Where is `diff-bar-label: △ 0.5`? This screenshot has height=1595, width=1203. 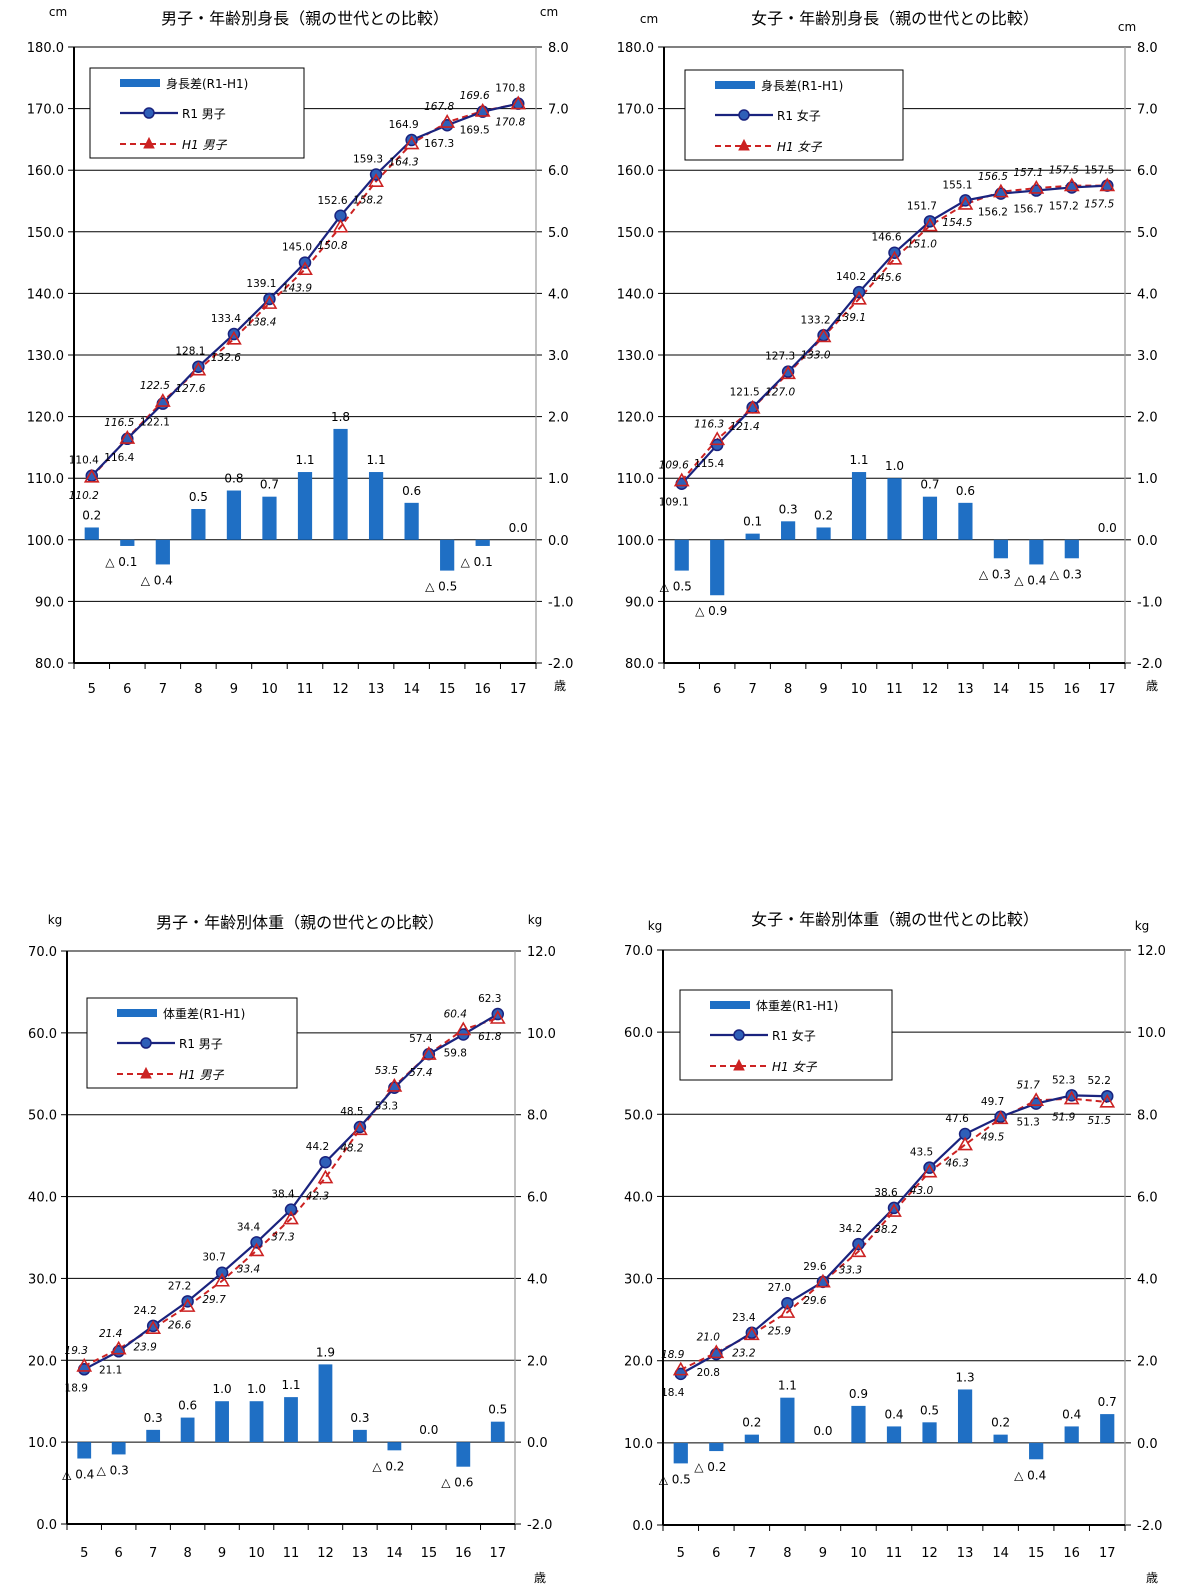 diff-bar-label: △ 0.5 is located at coordinates (441, 587).